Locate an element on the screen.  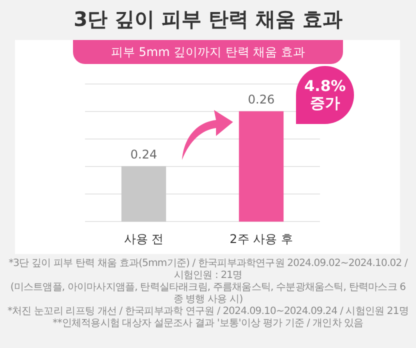
x-tick-label: 2주 사용 후 is located at coordinates (261, 239).